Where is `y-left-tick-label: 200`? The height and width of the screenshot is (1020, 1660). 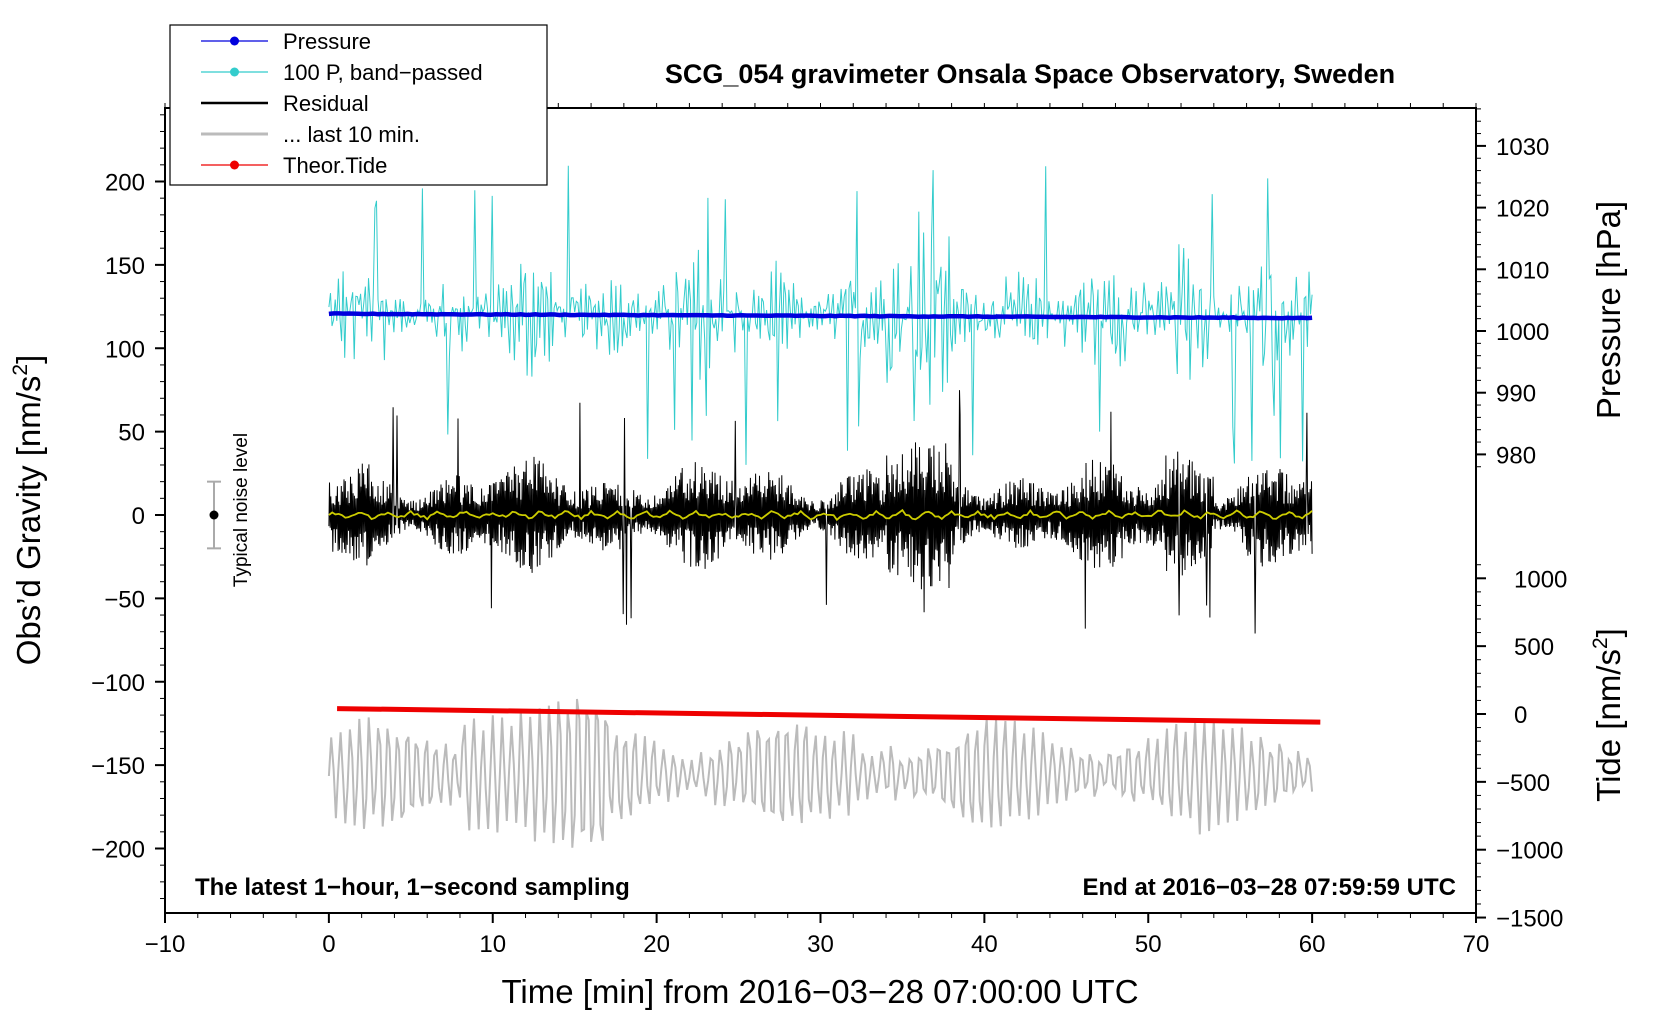 y-left-tick-label: 200 is located at coordinates (125, 183).